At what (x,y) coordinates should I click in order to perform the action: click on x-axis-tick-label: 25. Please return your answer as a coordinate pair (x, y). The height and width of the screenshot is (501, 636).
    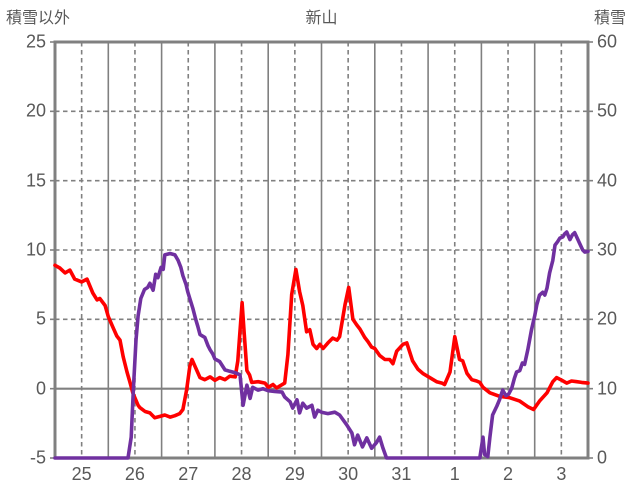
    Looking at the image, I should click on (81, 474).